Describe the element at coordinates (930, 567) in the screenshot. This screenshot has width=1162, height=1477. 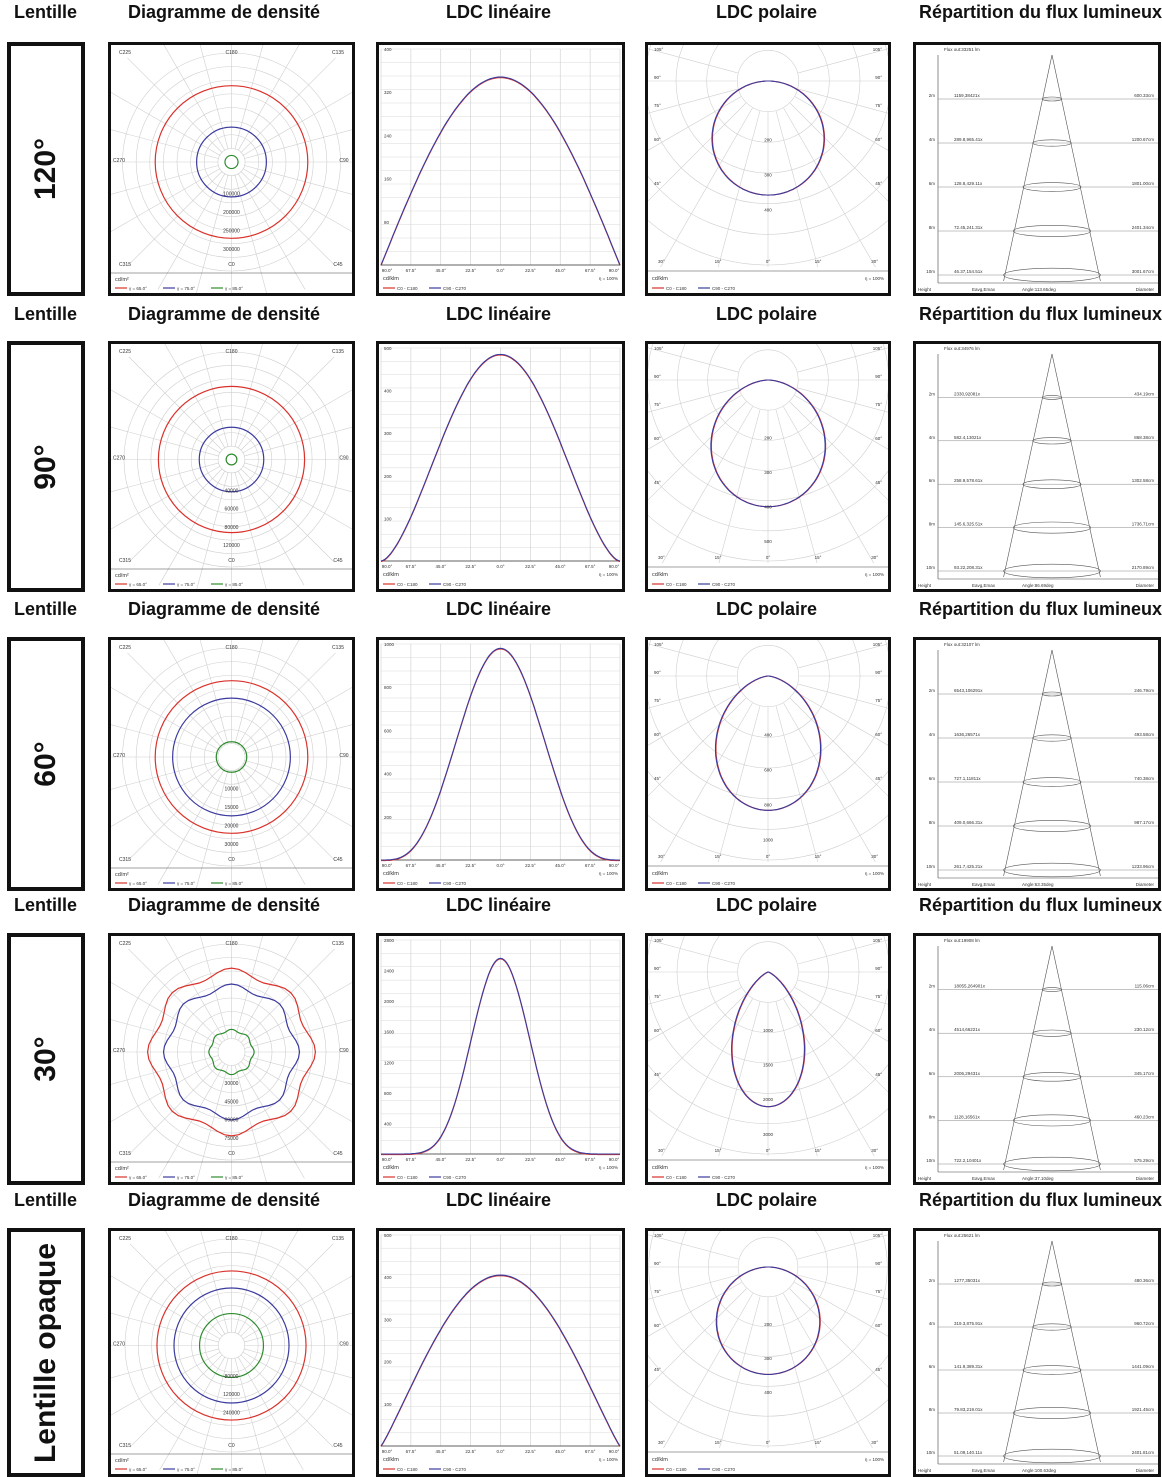
I see `height-label: 10m` at that location.